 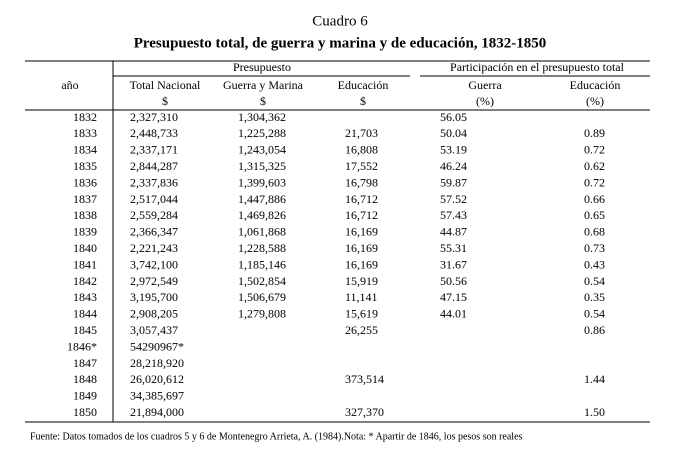 What do you see at coordinates (85, 248) in the screenshot?
I see `row-year: 1840` at bounding box center [85, 248].